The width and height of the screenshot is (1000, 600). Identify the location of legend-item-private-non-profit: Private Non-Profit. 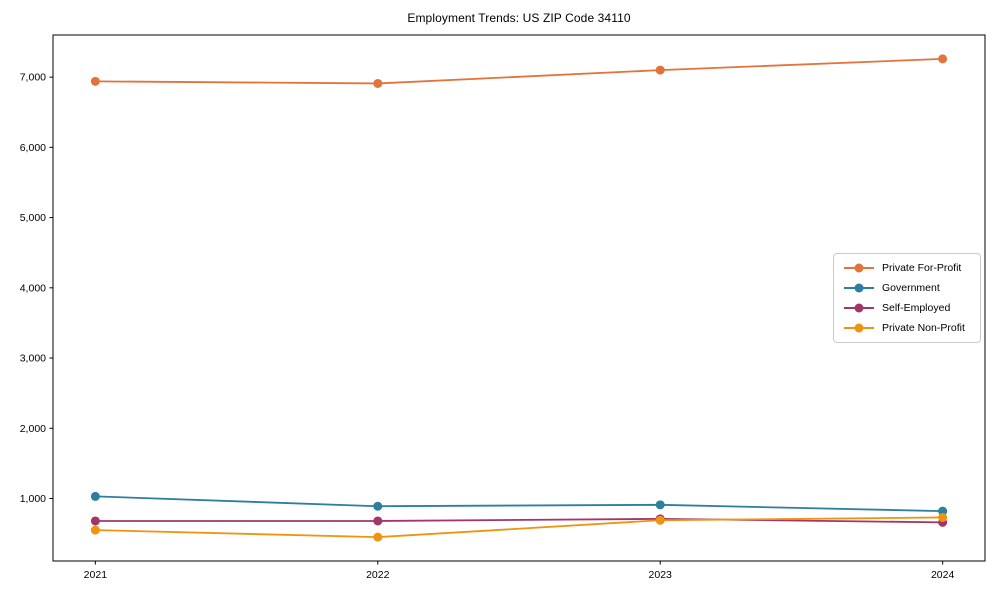
(909, 328).